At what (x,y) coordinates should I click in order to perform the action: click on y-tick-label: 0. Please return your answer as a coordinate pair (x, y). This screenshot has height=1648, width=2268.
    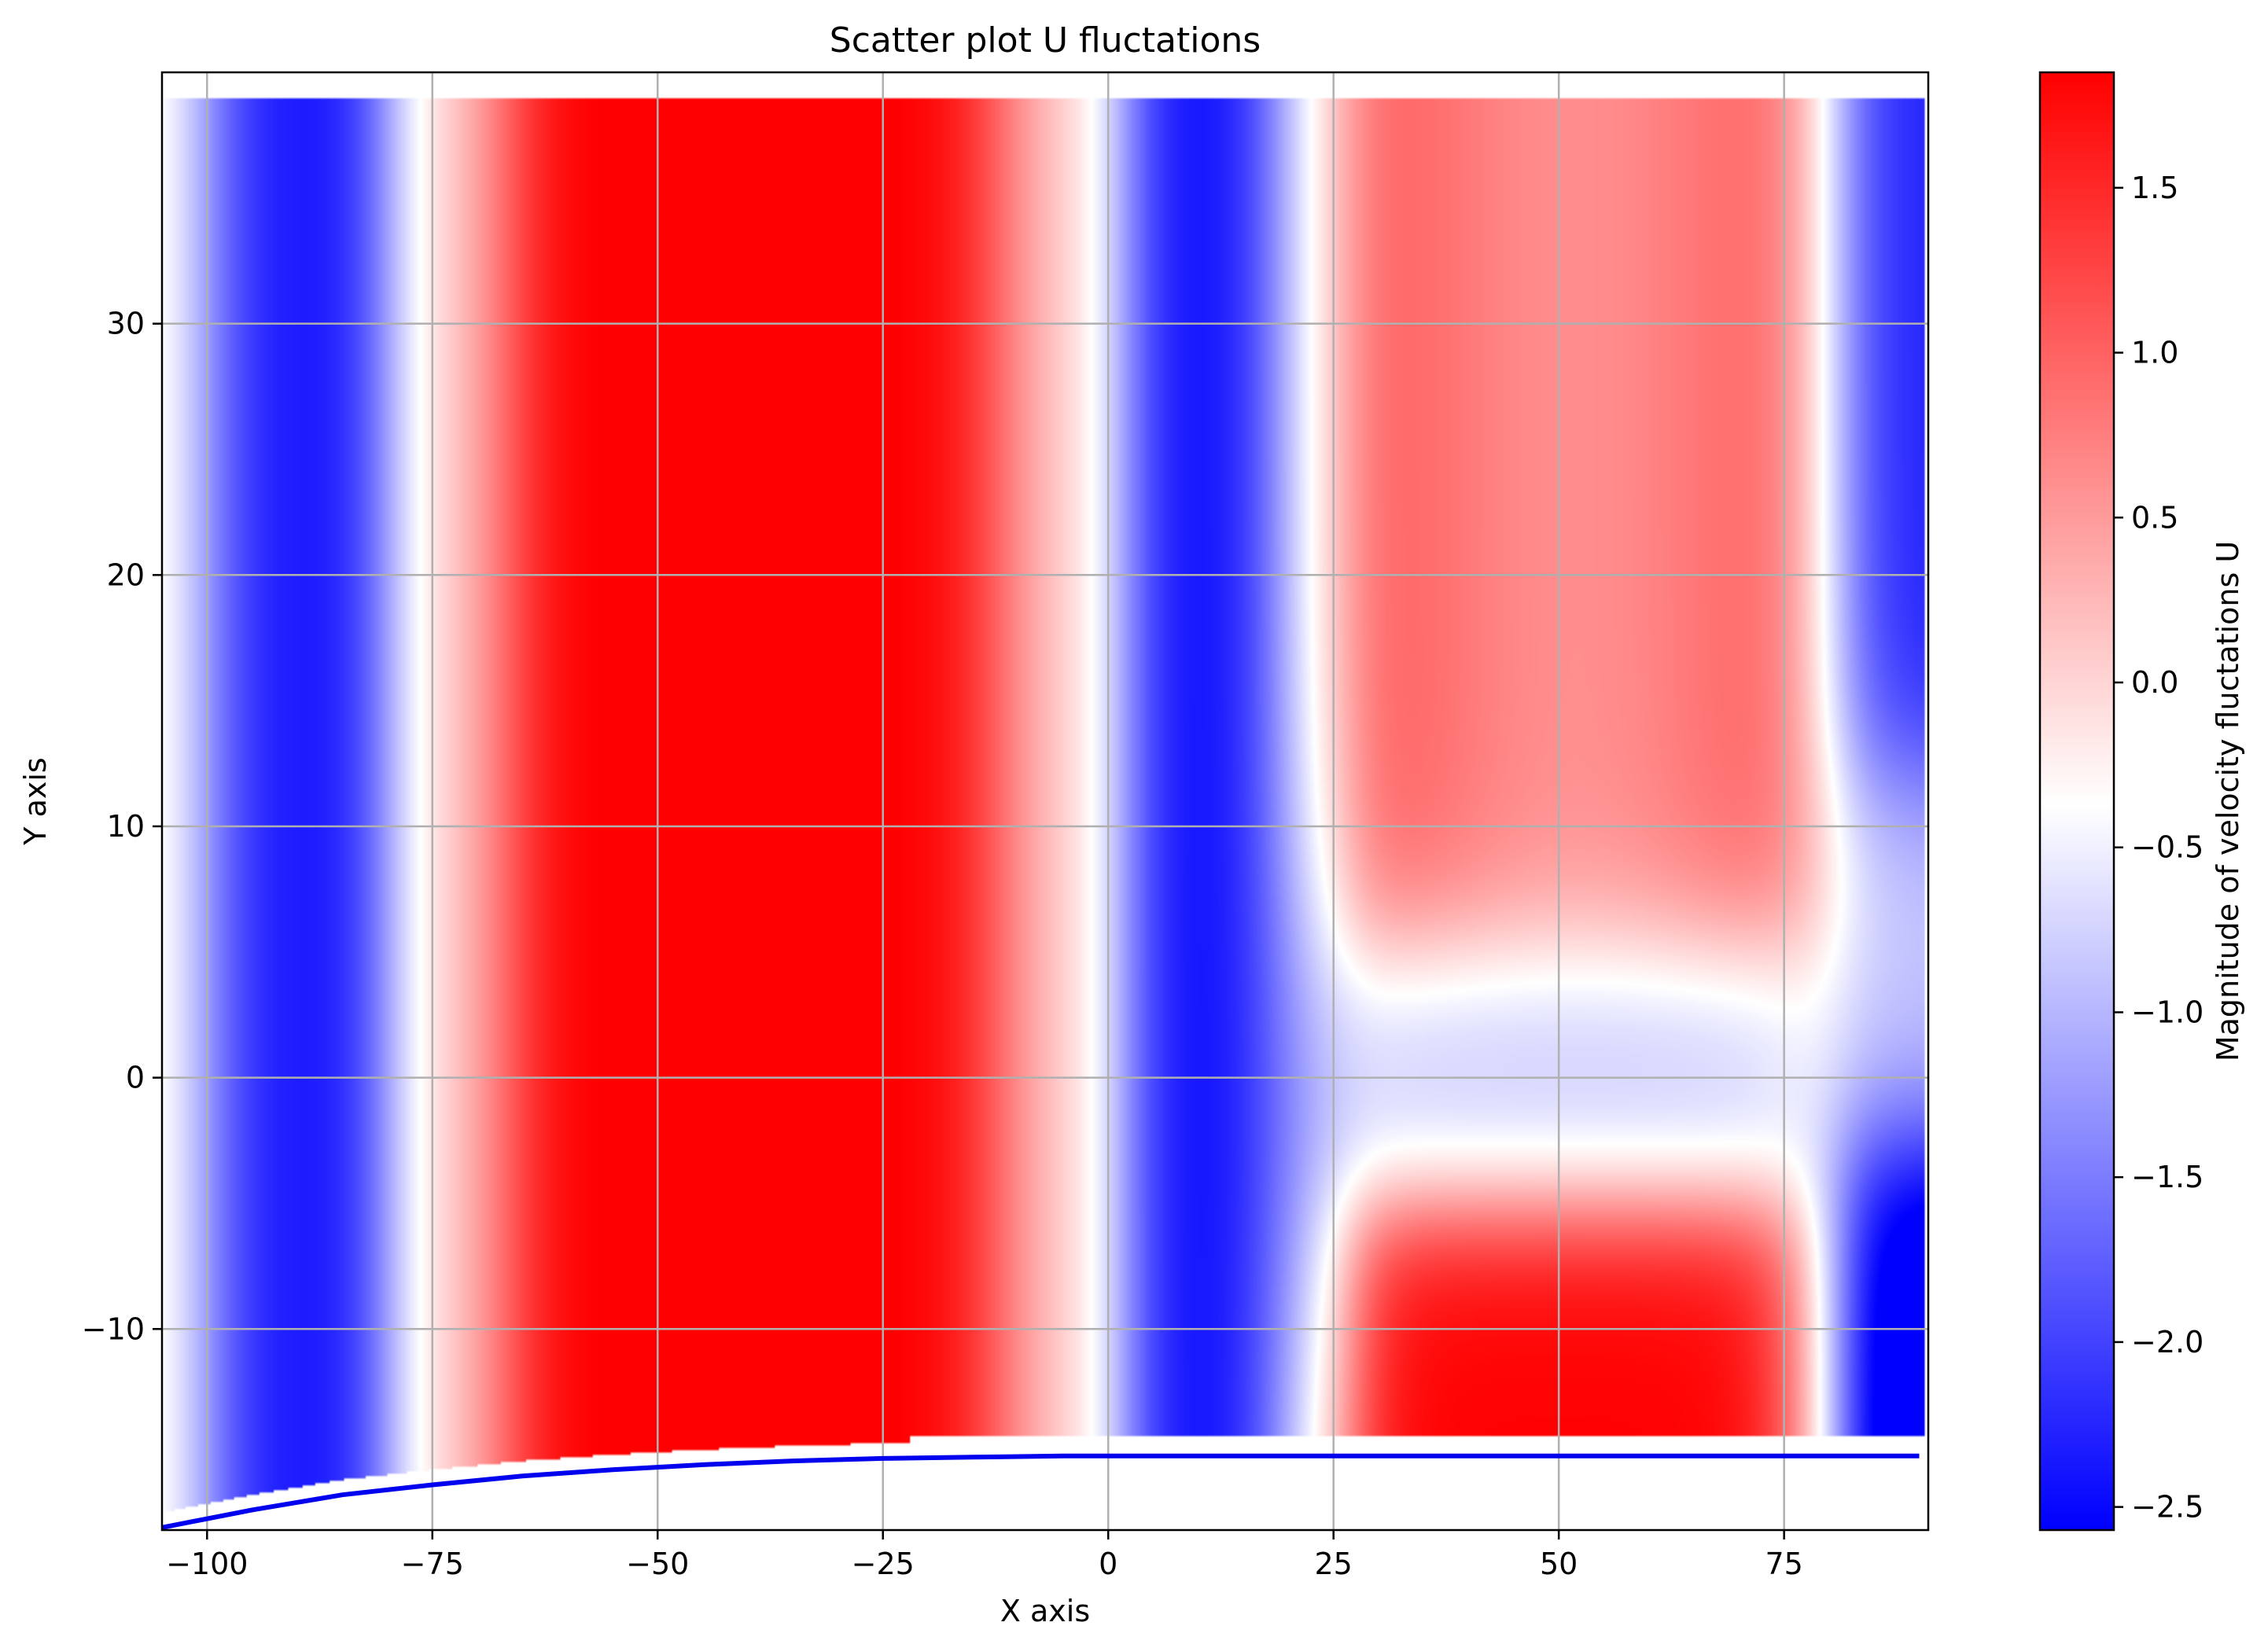
    Looking at the image, I should click on (135, 1078).